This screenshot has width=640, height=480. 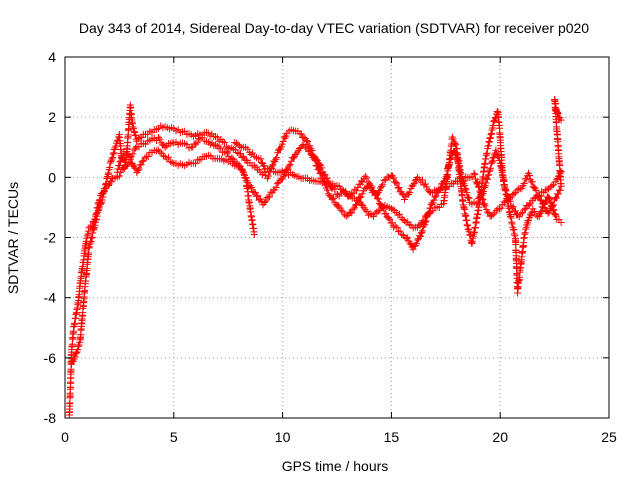 I want to click on x-tick-label: 20, so click(x=500, y=437).